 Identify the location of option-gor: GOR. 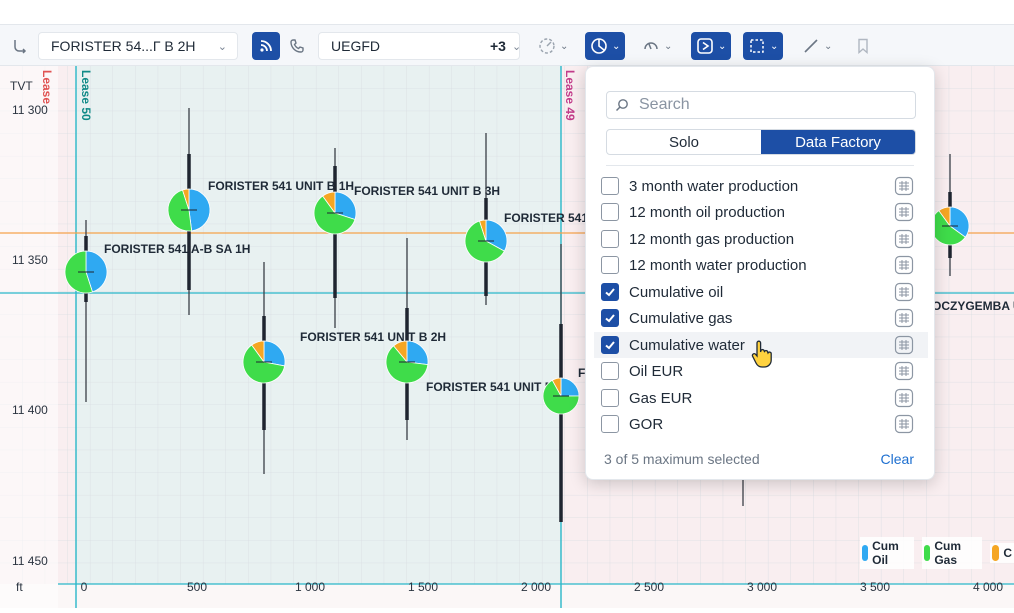
(761, 424).